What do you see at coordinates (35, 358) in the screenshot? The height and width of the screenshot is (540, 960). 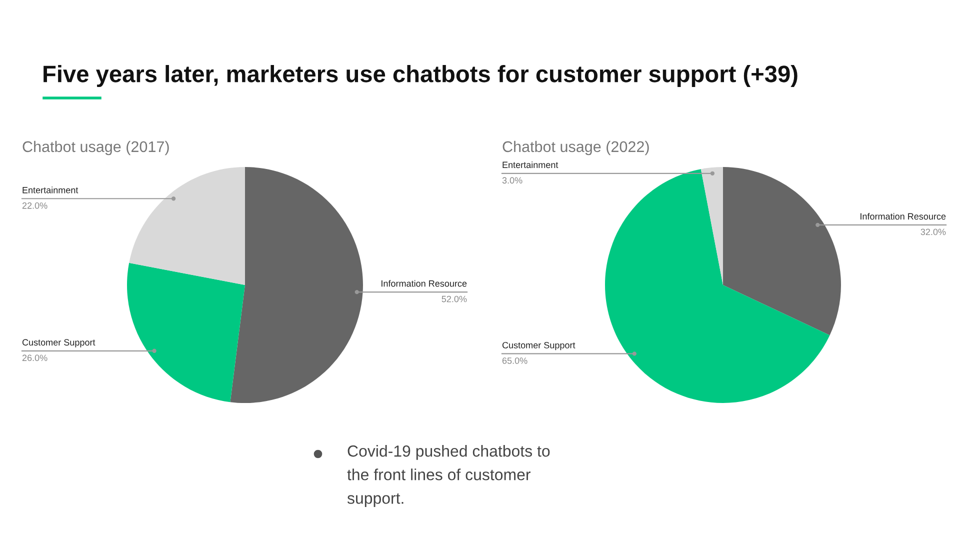 I see `data-label: 26.0%` at bounding box center [35, 358].